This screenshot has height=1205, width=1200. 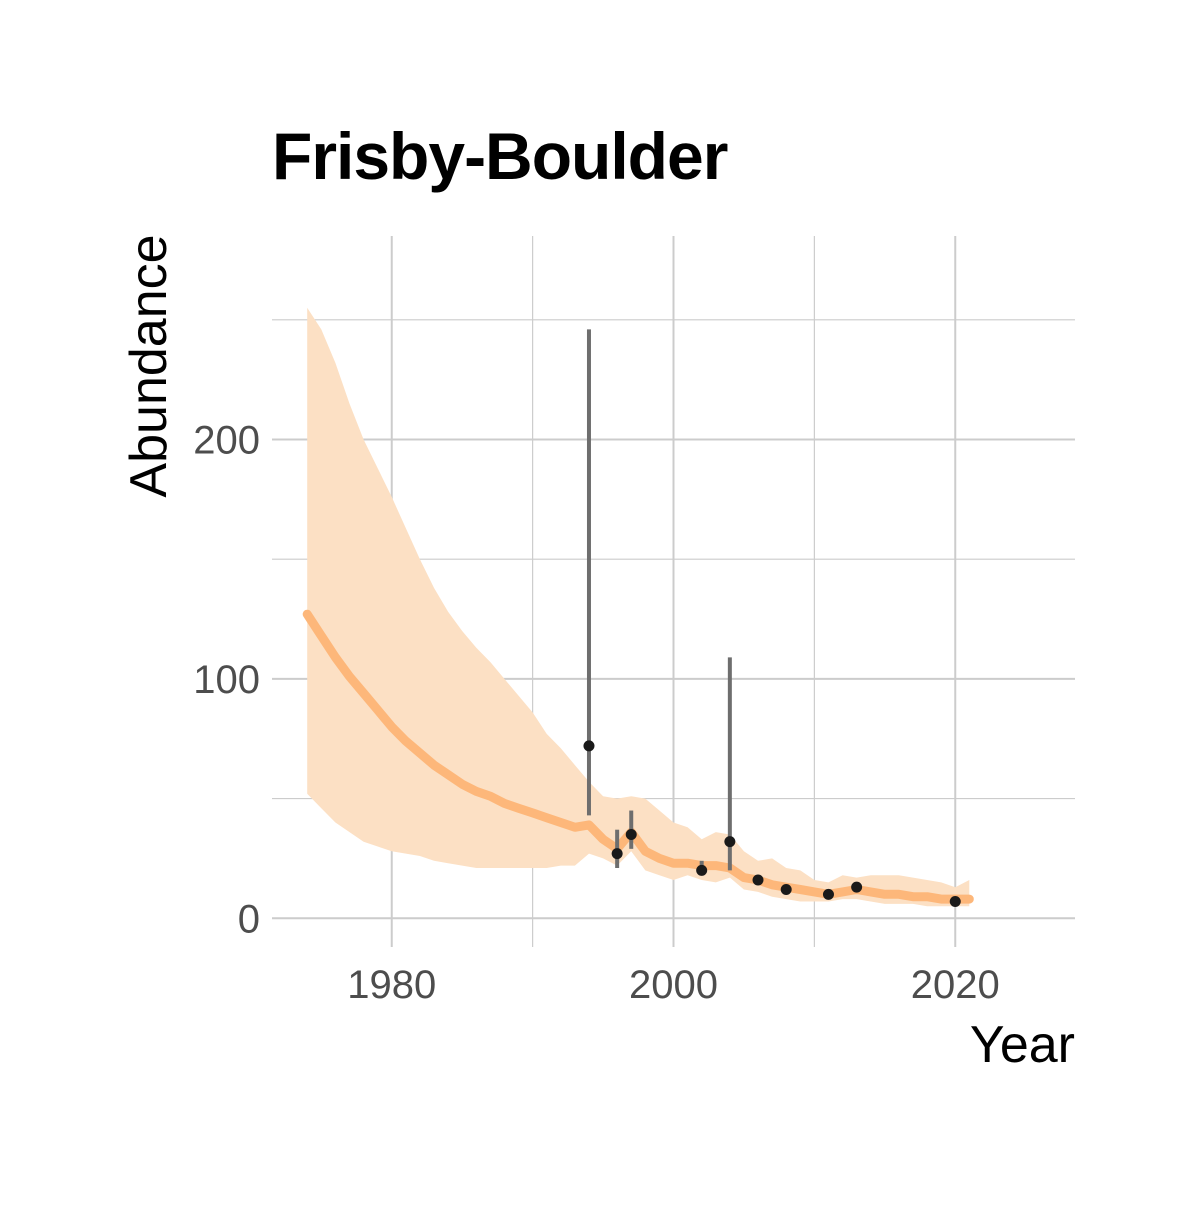 What do you see at coordinates (659, 602) in the screenshot?
I see `error-bar-layer` at bounding box center [659, 602].